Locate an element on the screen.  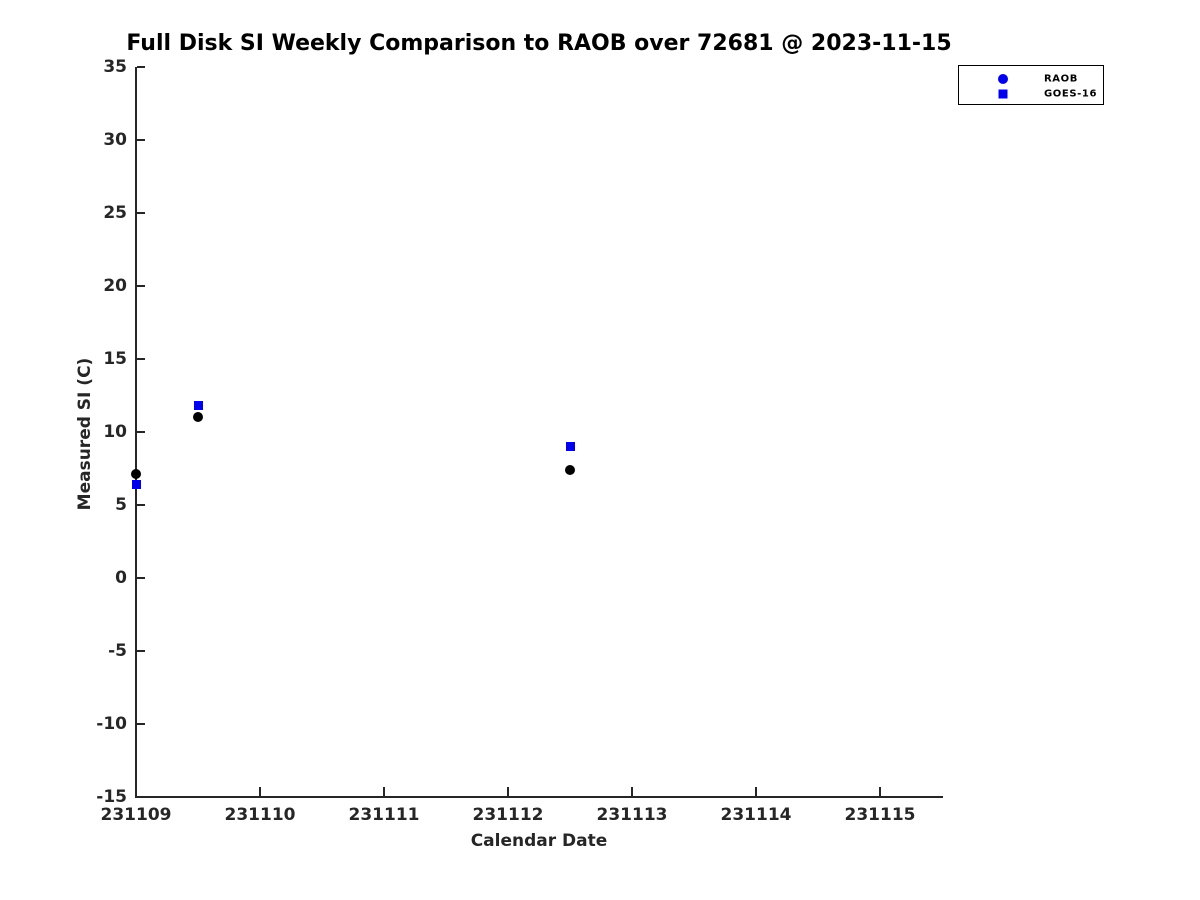
y-tick-label: 15 is located at coordinates (115, 359).